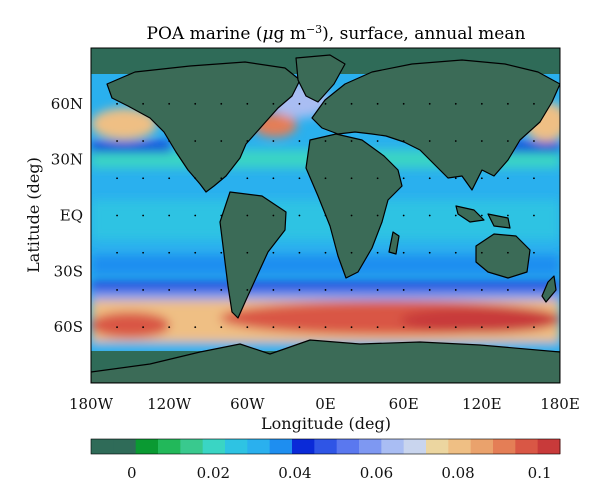 Image resolution: width=600 pixels, height=503 pixels. What do you see at coordinates (503, 256) in the screenshot?
I see `australia` at bounding box center [503, 256].